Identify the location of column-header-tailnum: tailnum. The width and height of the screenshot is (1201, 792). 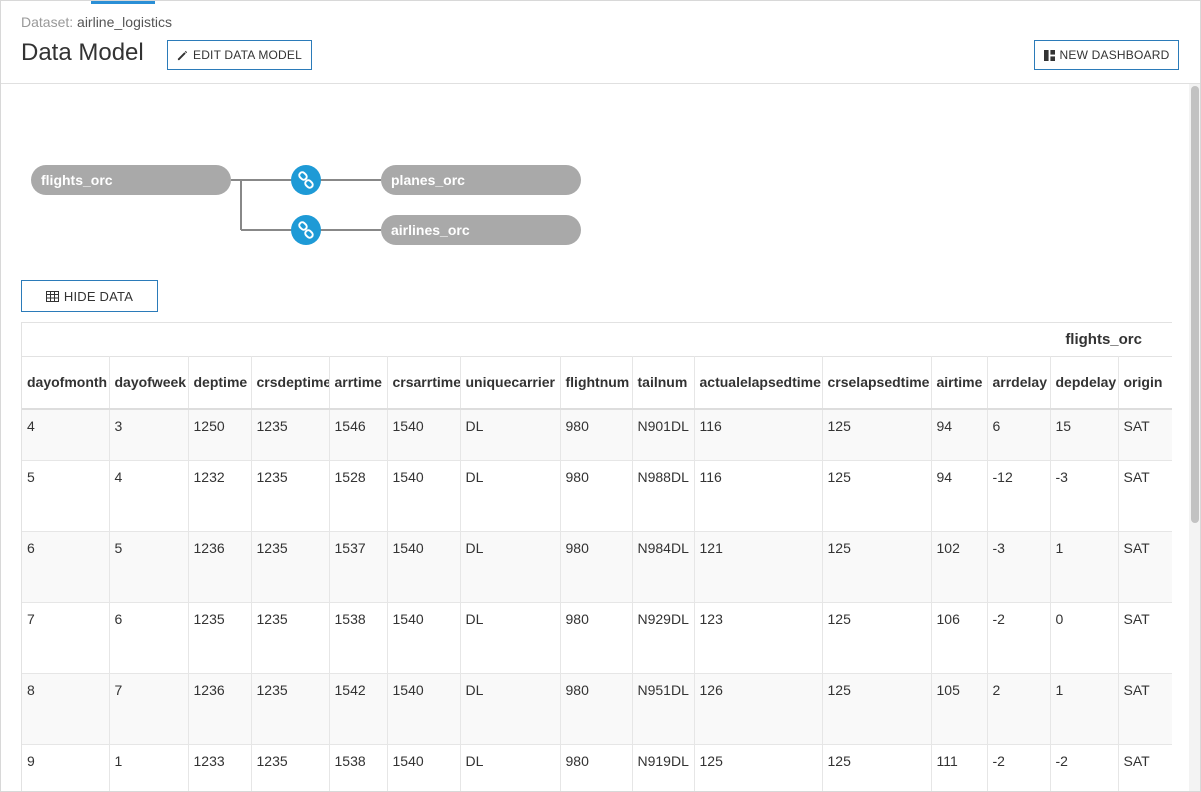
(663, 383).